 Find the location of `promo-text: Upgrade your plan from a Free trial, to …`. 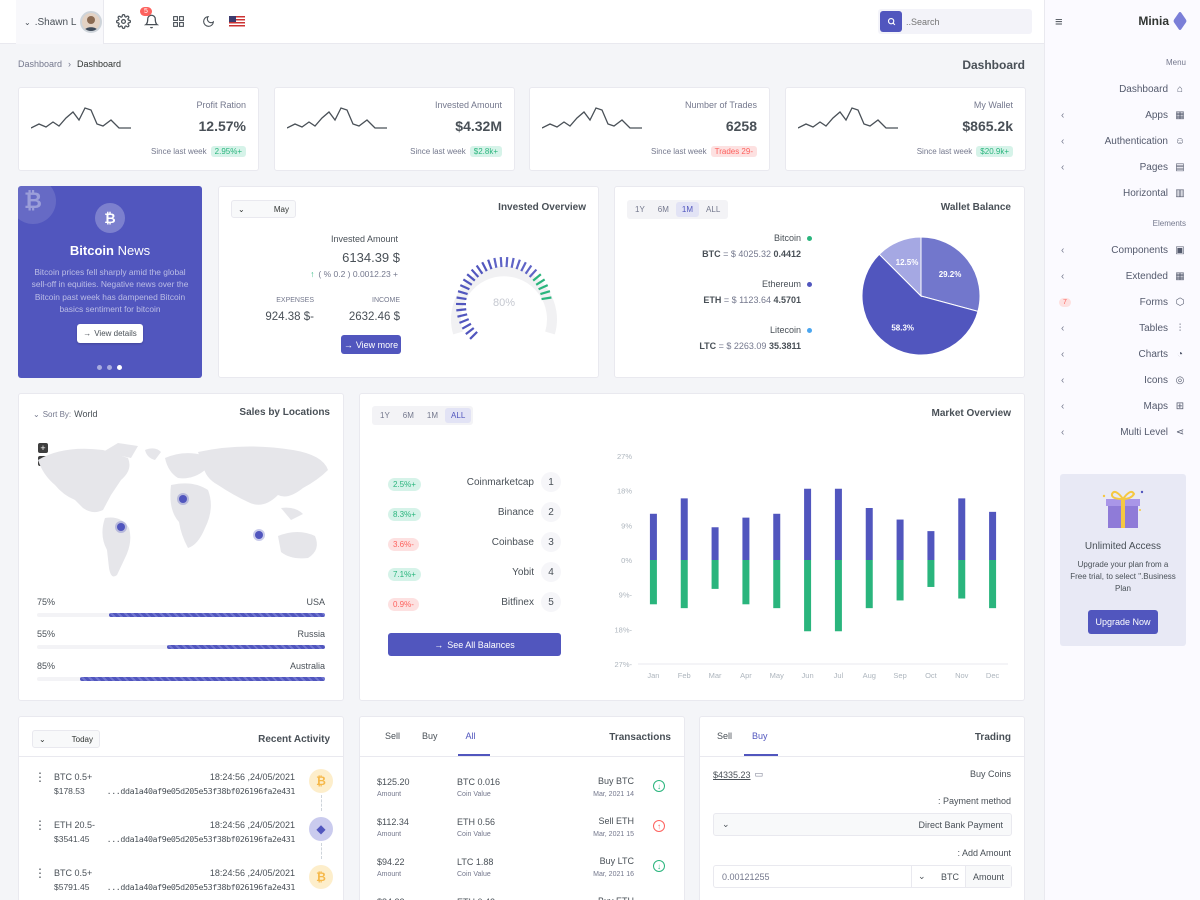

promo-text: Upgrade your plan from a Free trial, to … is located at coordinates (1123, 576).